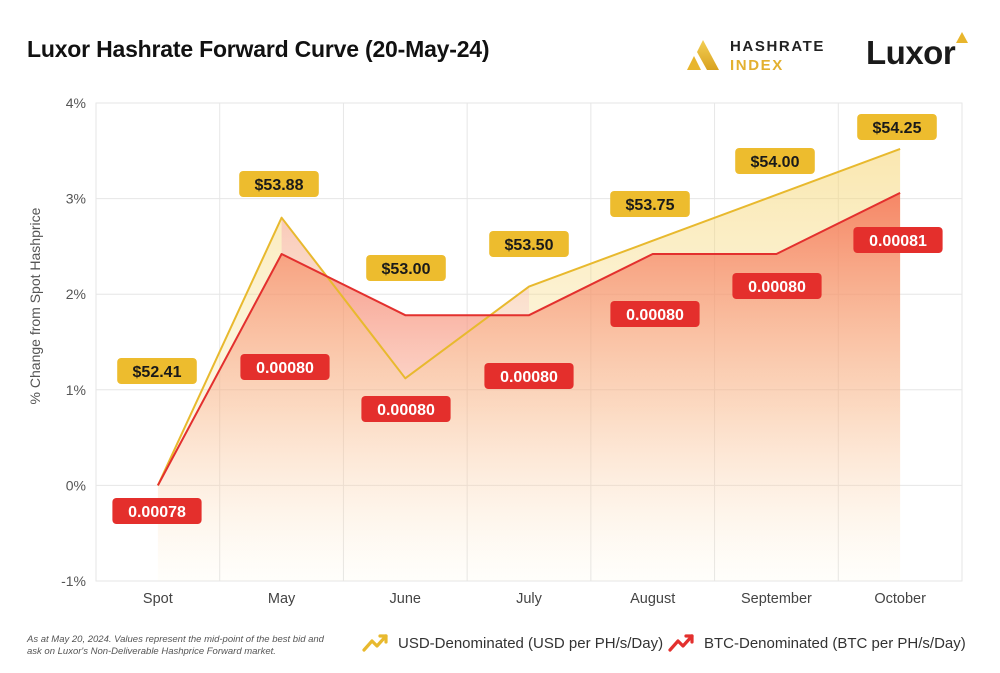  What do you see at coordinates (158, 599) in the screenshot?
I see `x-tick-label: Spot` at bounding box center [158, 599].